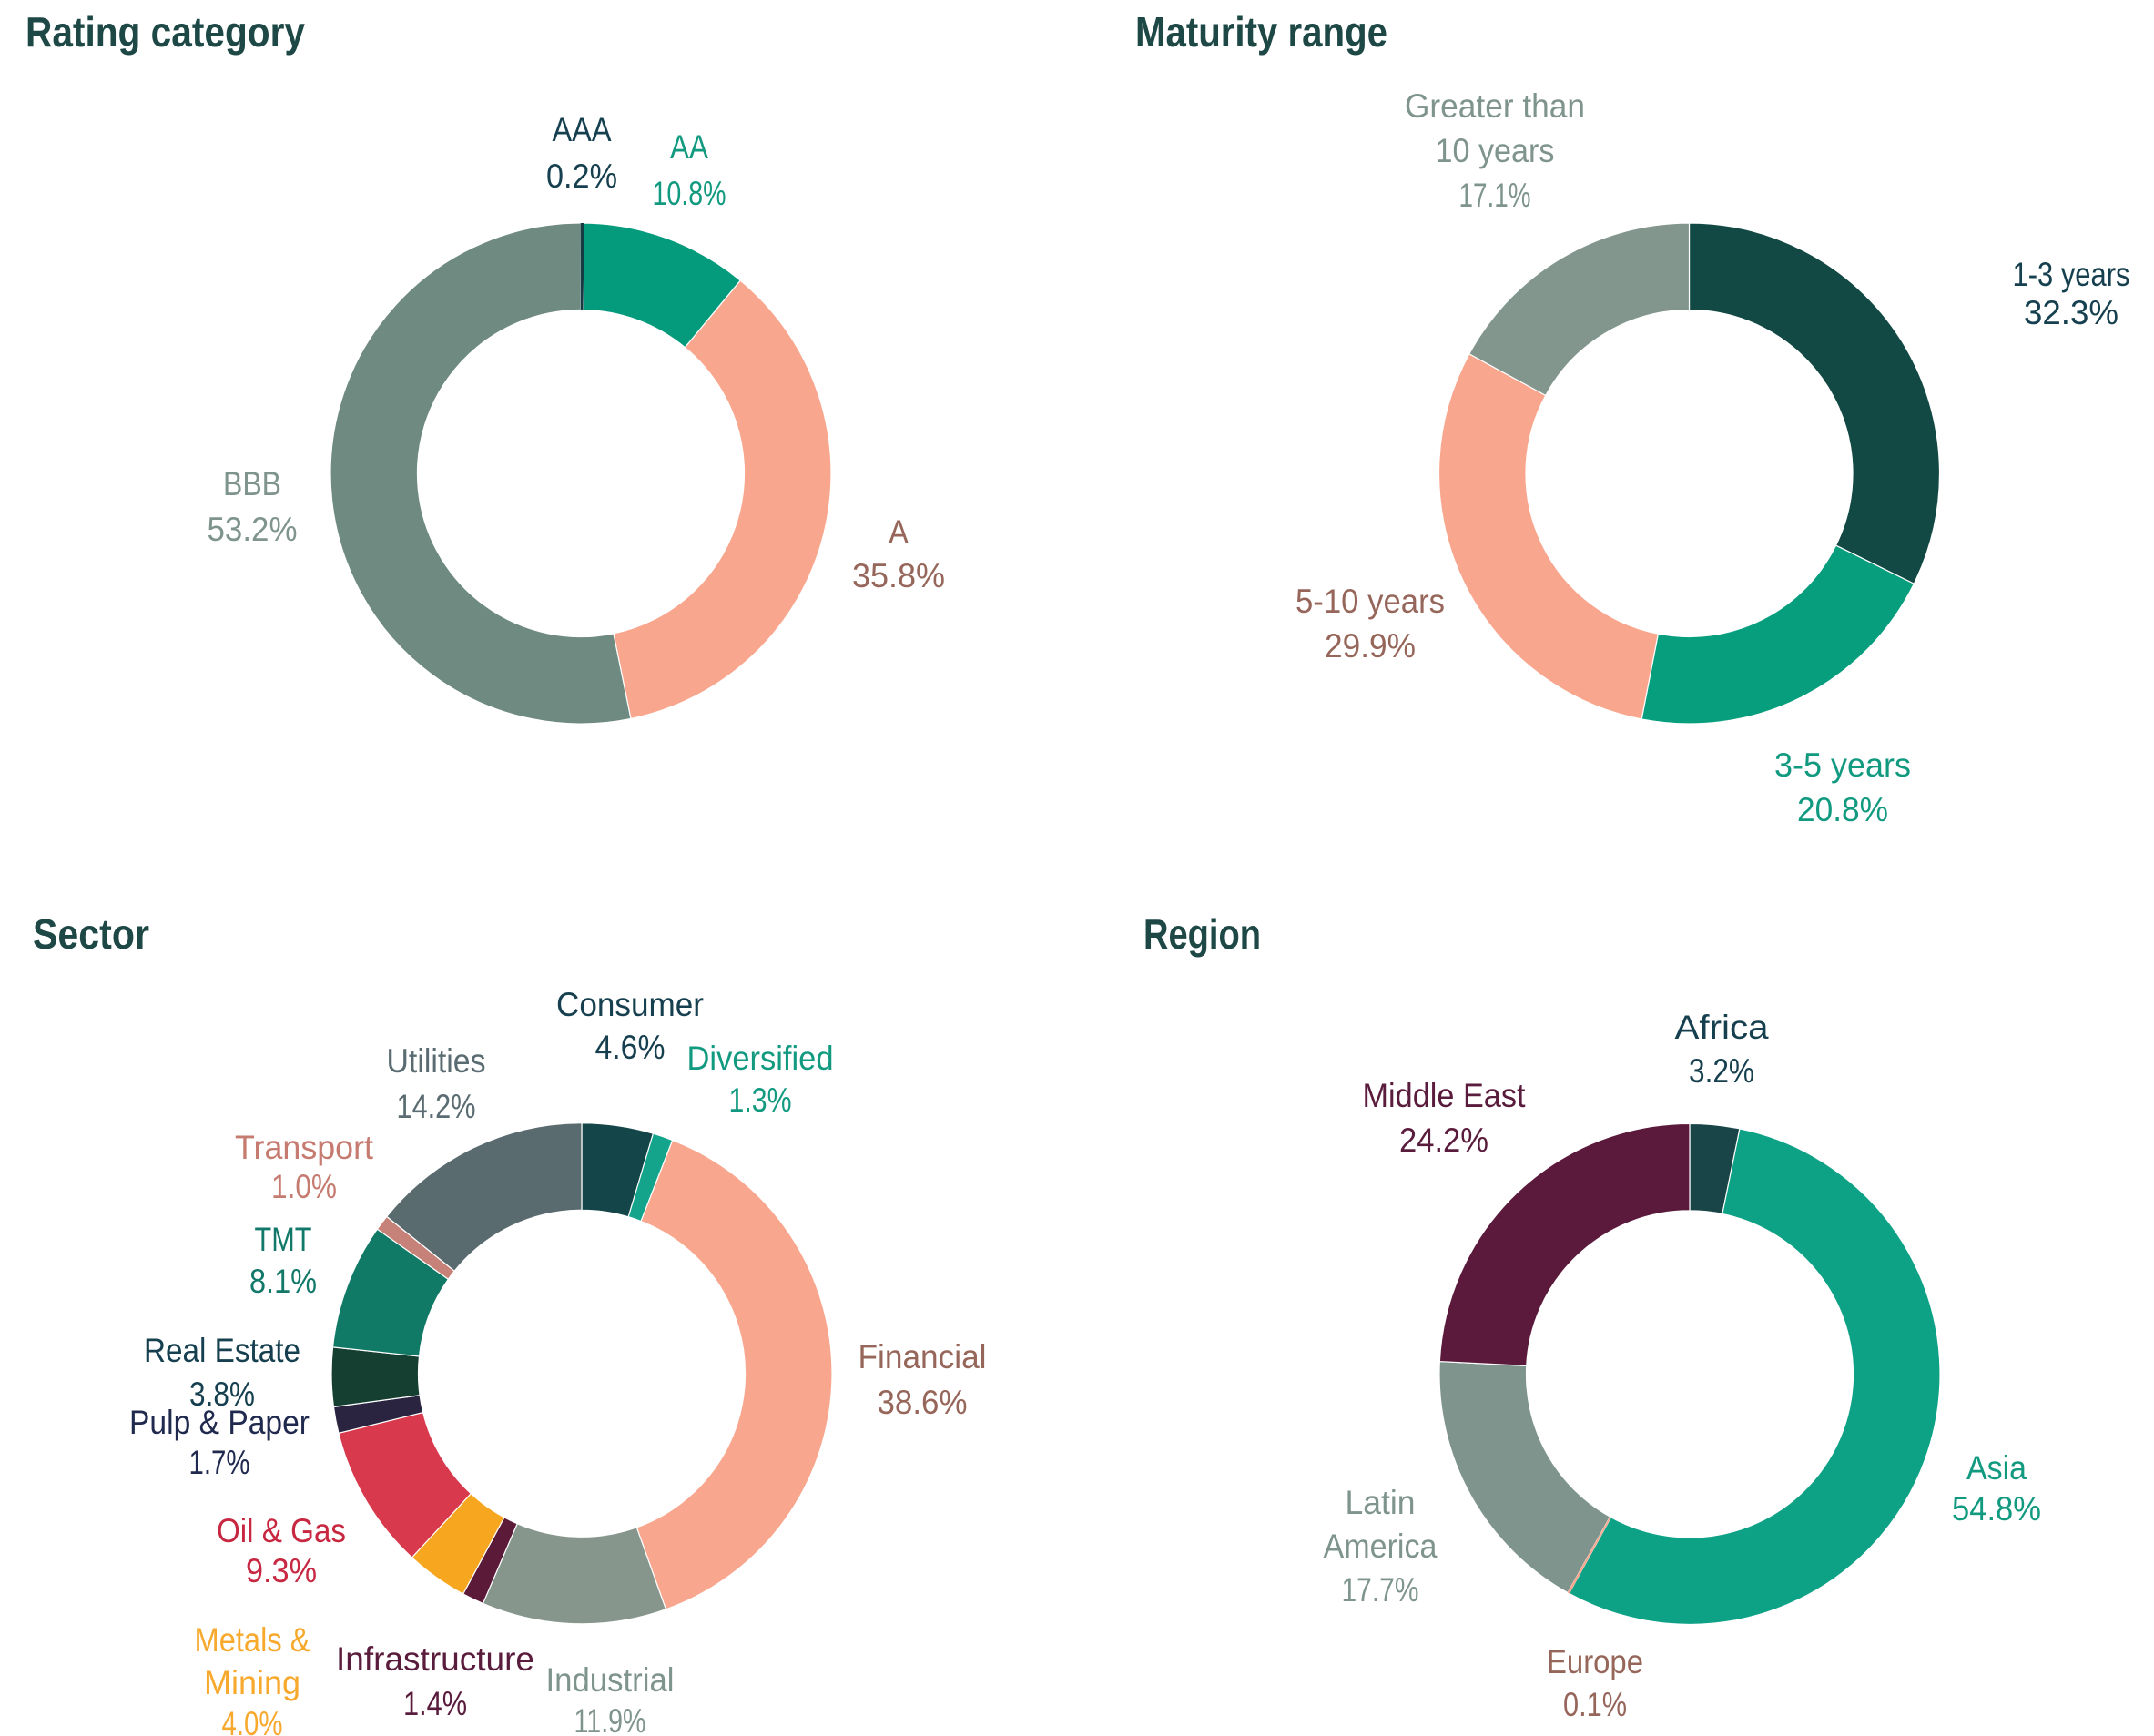 Image resolution: width=2154 pixels, height=1736 pixels. Describe the element at coordinates (436, 1061) in the screenshot. I see `svg-text: Utilities` at that location.